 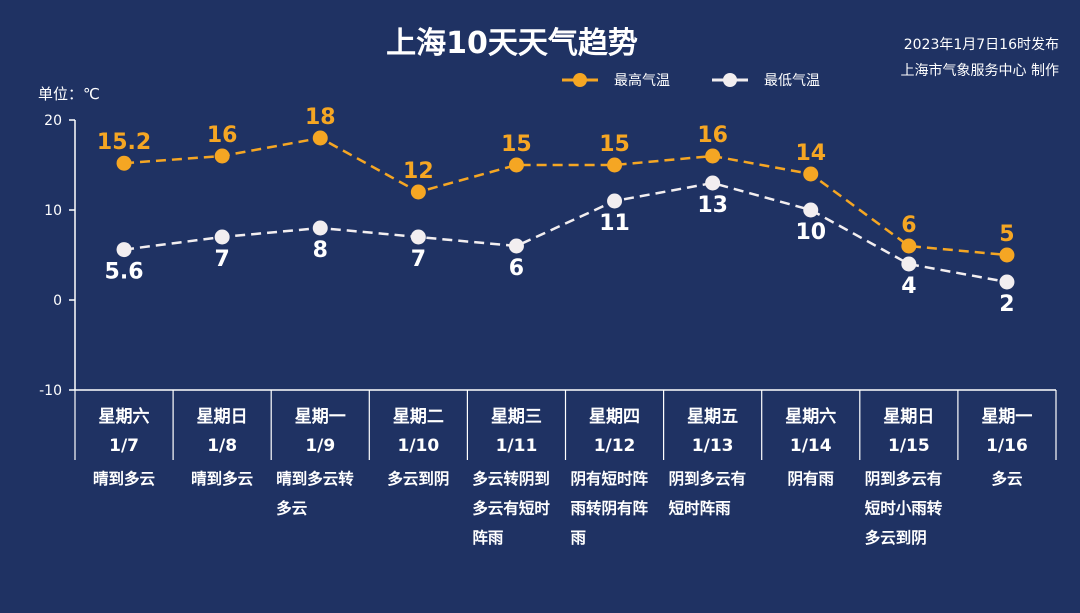 I want to click on legend-marker-high, so click(x=580, y=80).